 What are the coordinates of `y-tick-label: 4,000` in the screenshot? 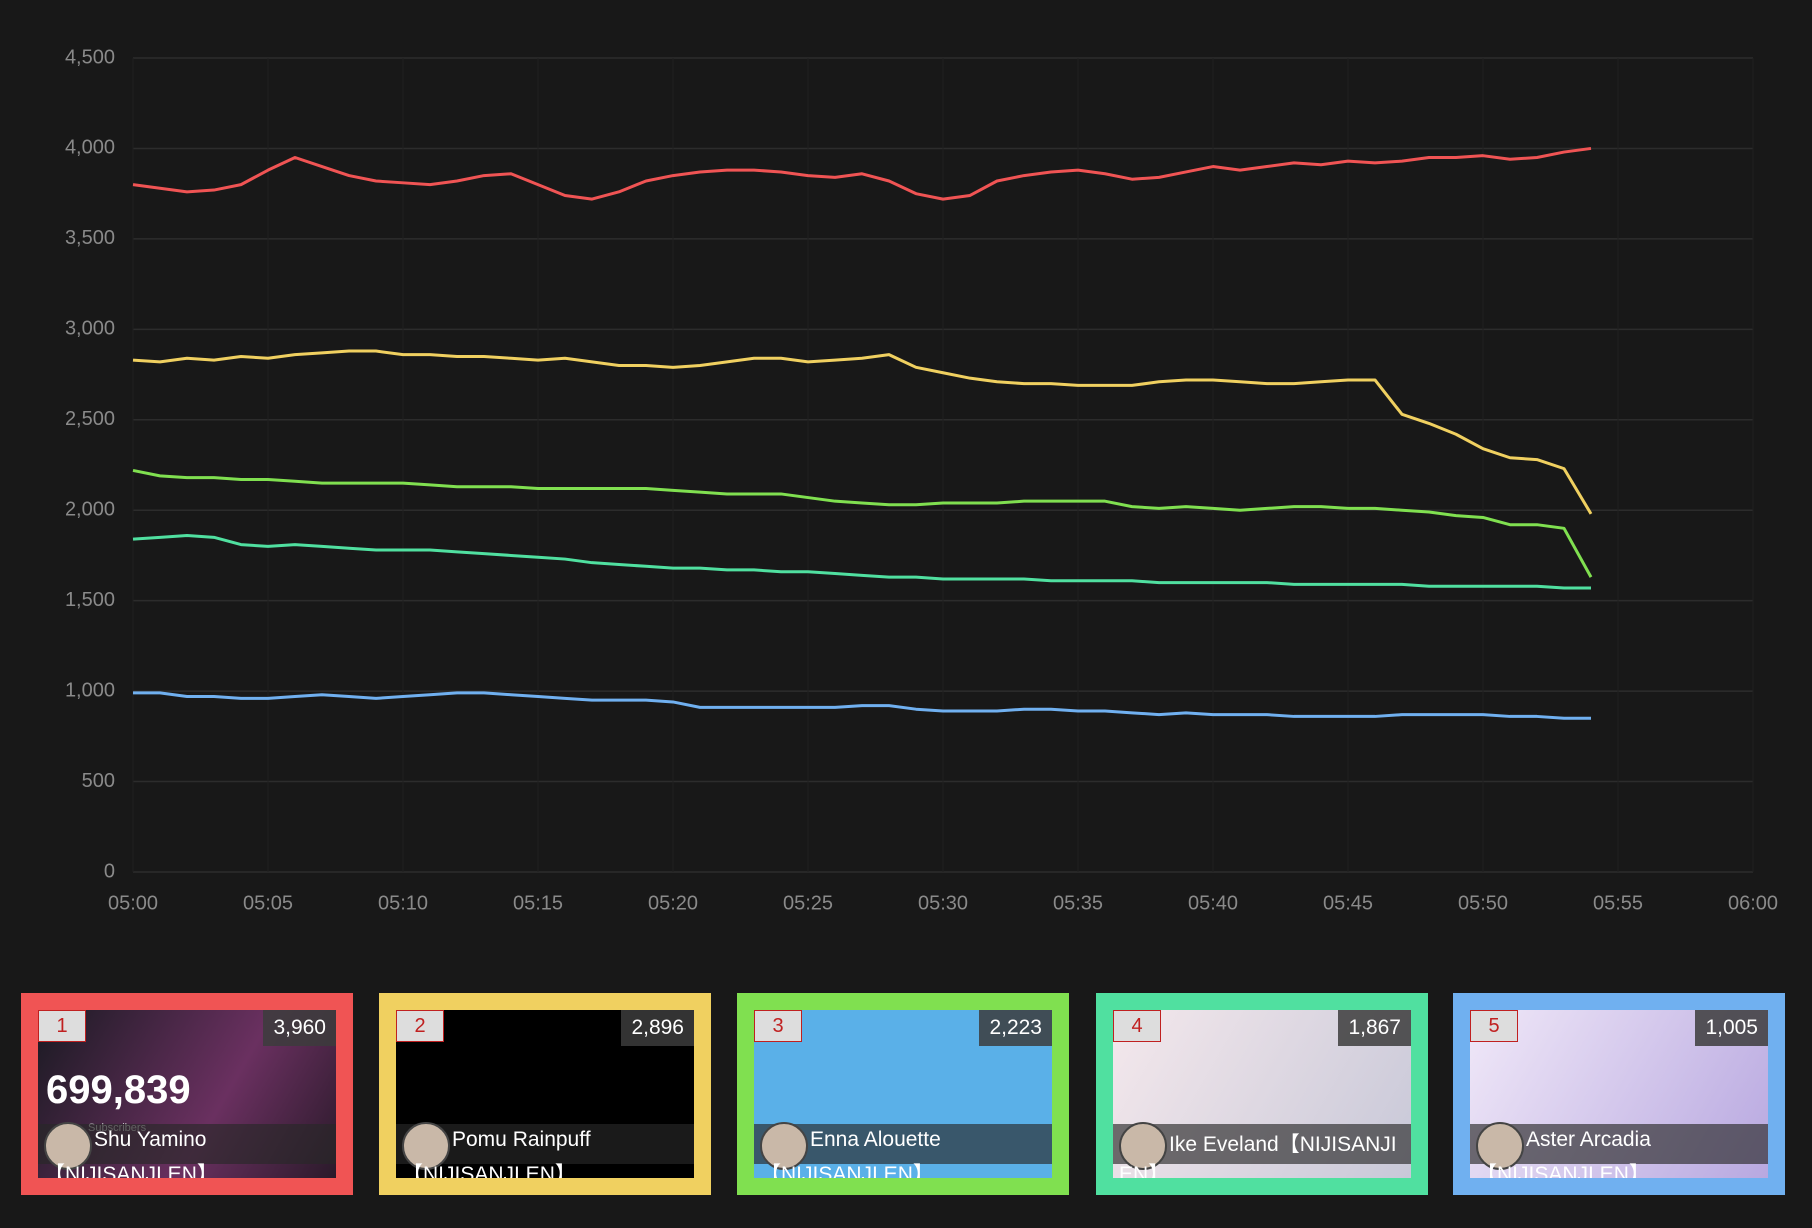 It's located at (90, 148).